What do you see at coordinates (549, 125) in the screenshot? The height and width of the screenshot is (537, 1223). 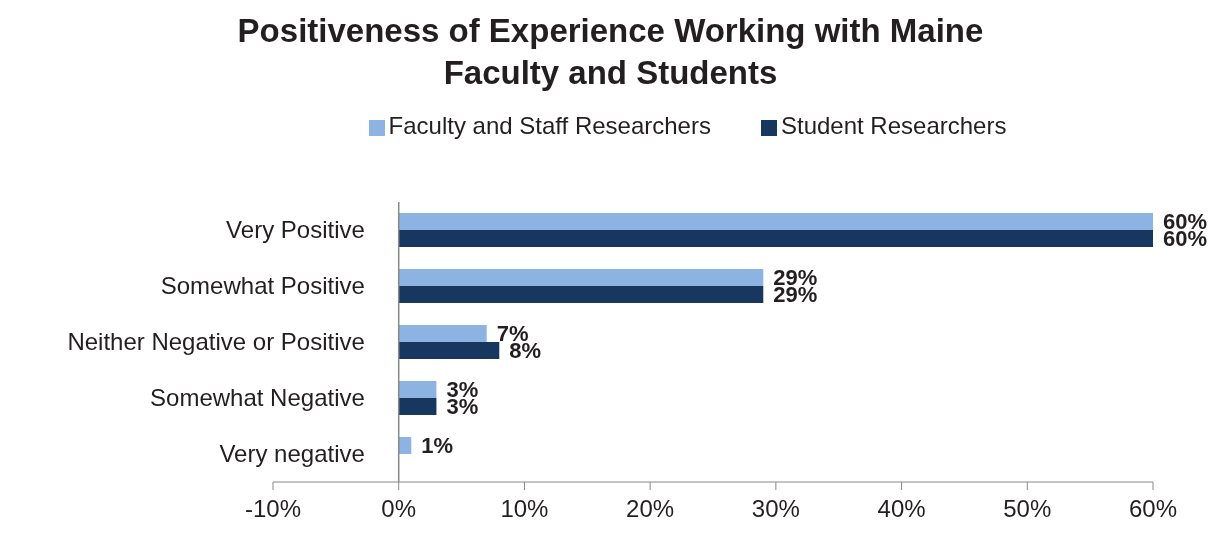 I see `legend-label: Faculty and Staff Researchers` at bounding box center [549, 125].